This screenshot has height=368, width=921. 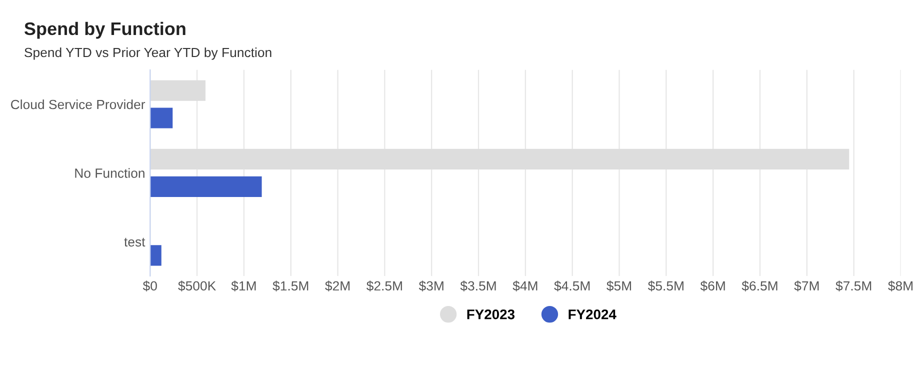 What do you see at coordinates (78, 104) in the screenshot?
I see `y-tick-label: Cloud Service Provider` at bounding box center [78, 104].